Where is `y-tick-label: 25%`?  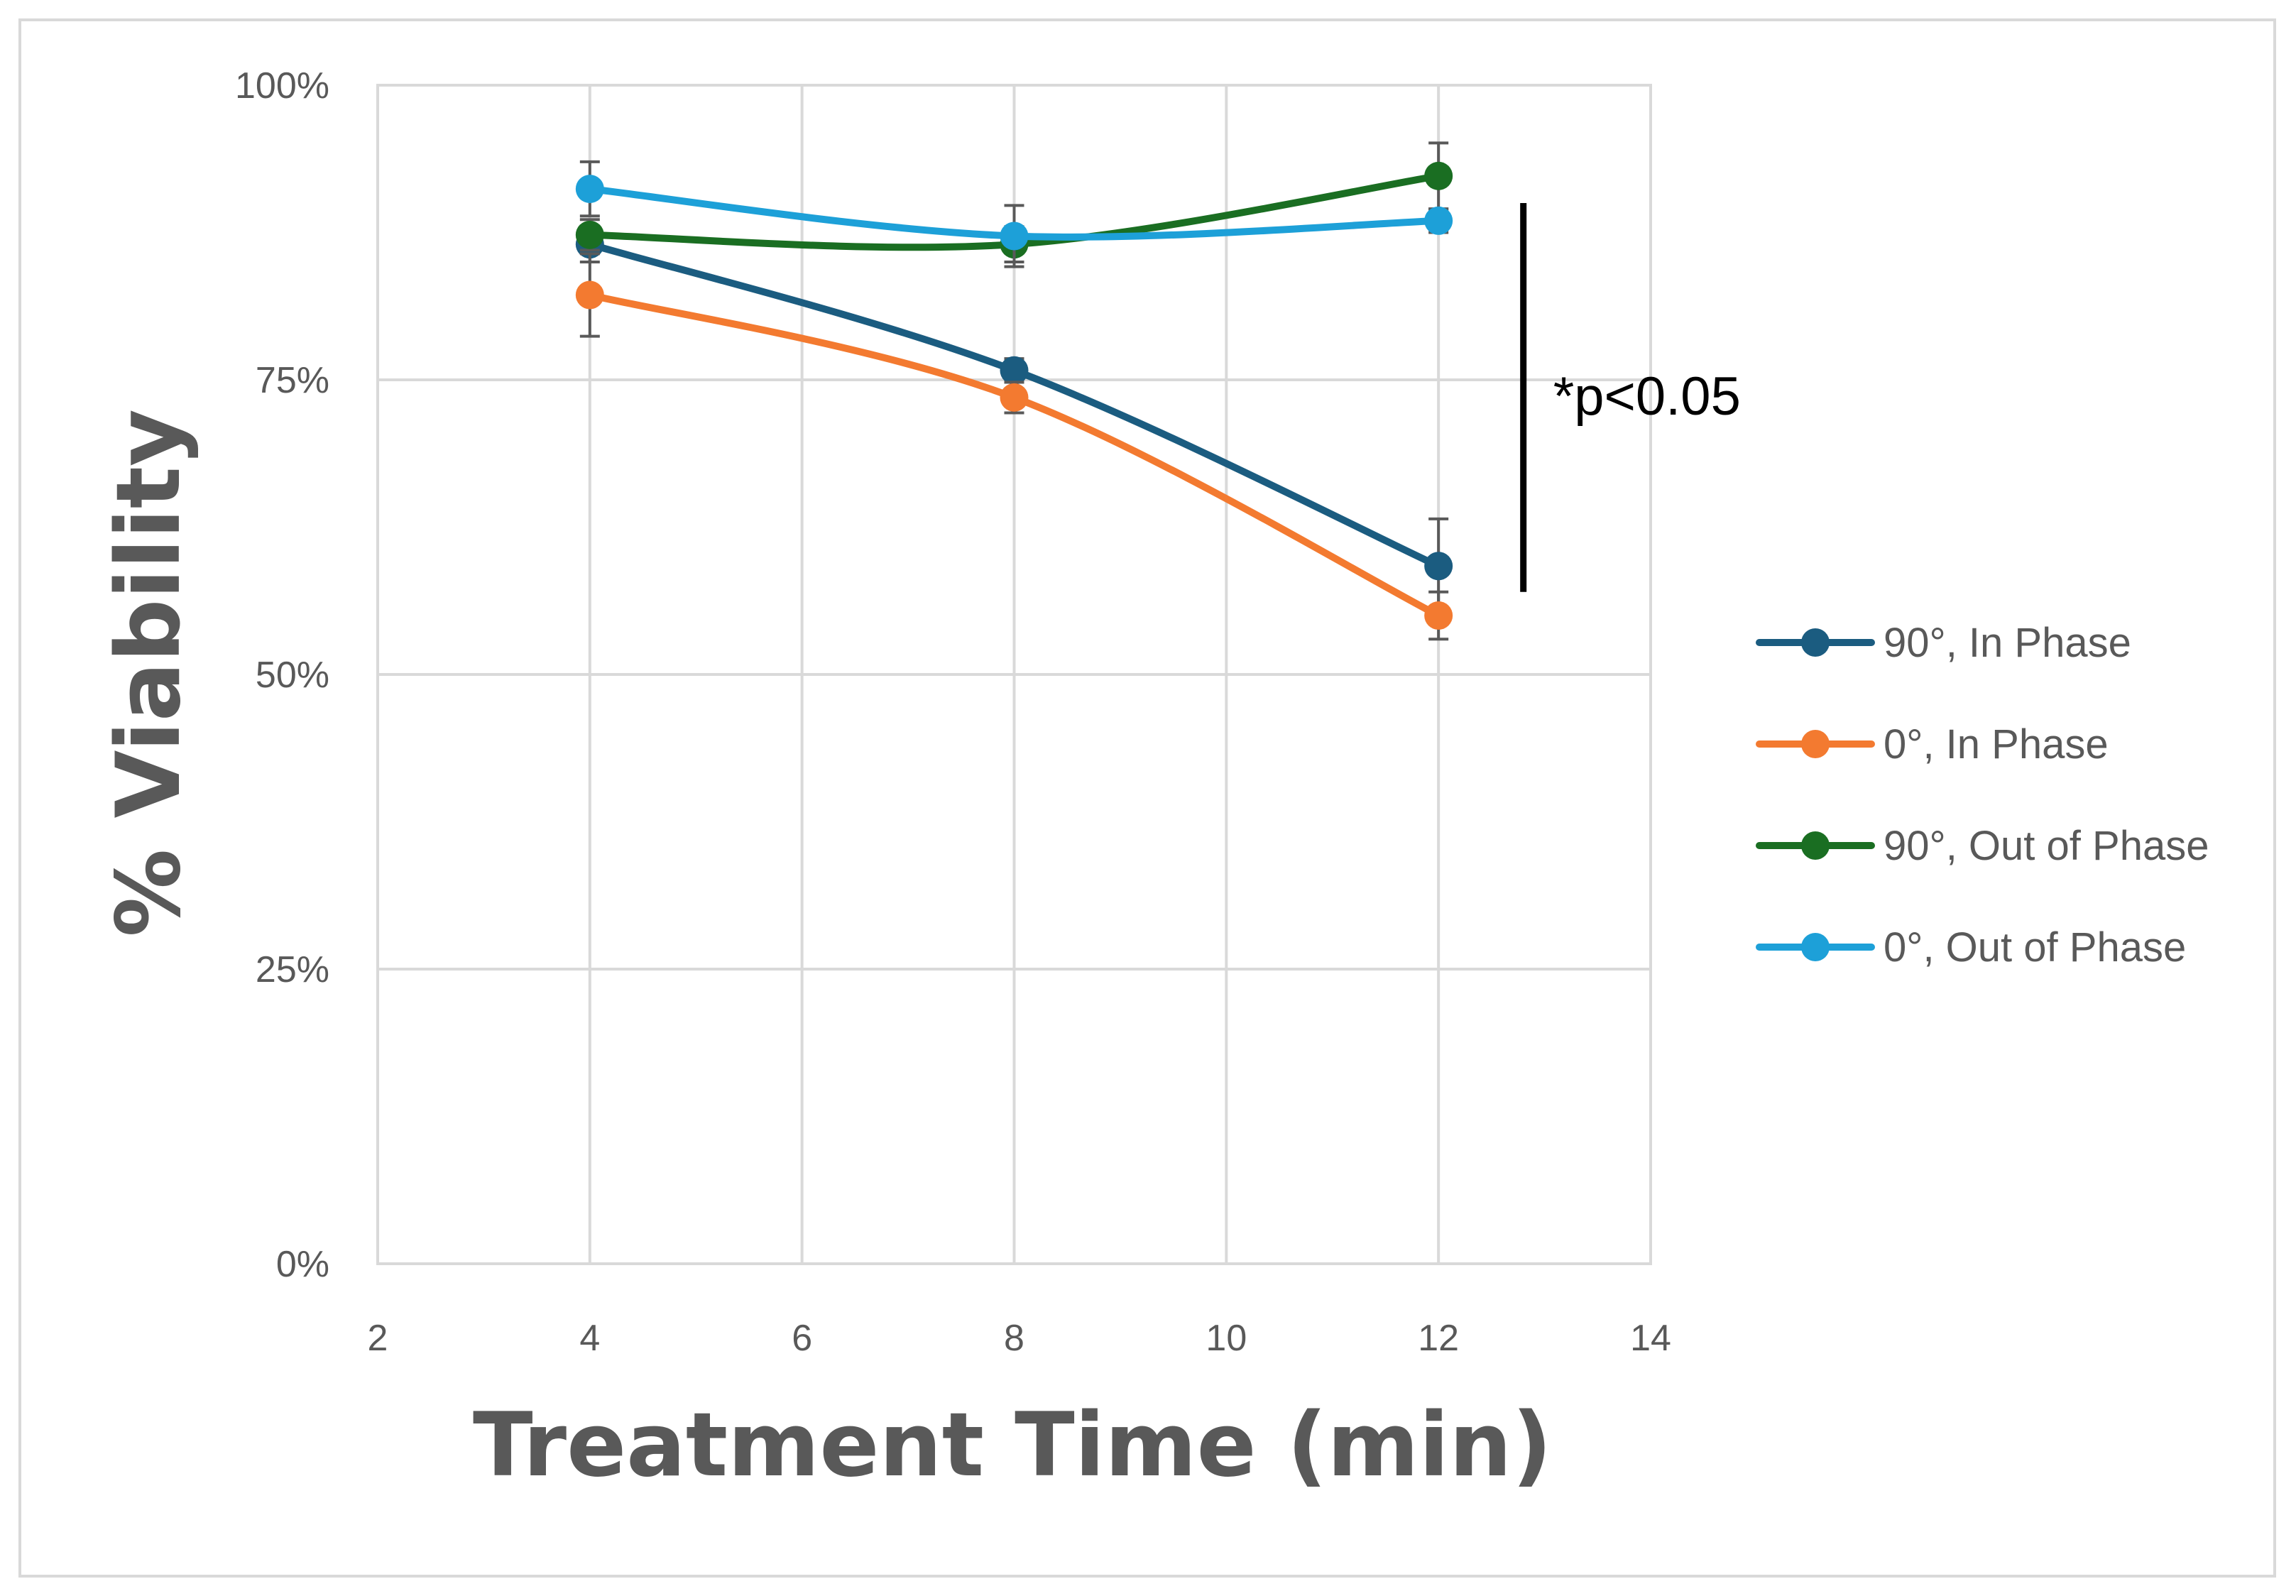 y-tick-label: 25% is located at coordinates (292, 969).